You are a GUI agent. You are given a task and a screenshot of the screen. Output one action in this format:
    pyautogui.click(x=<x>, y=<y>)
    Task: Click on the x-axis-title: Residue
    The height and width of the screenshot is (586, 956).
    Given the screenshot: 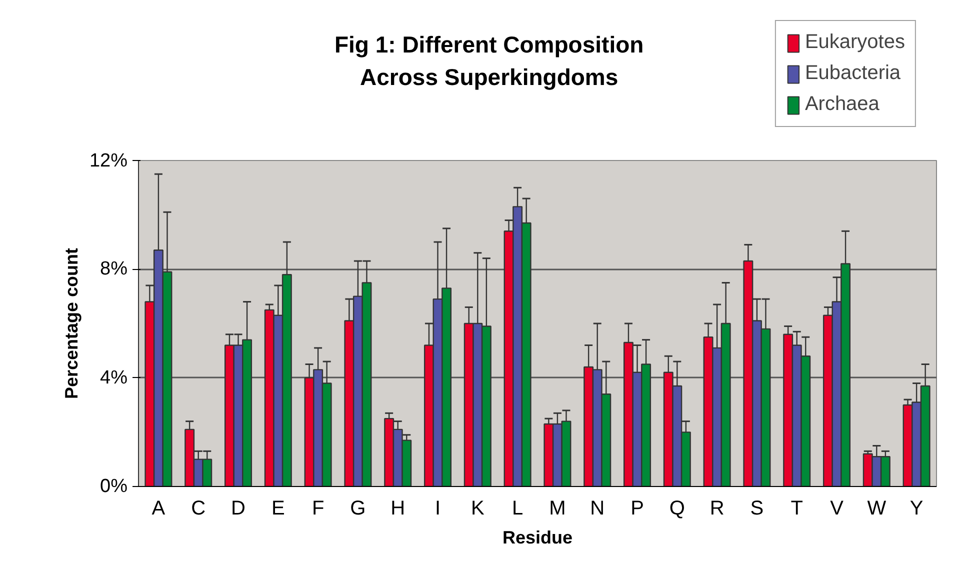 What is the action you would take?
    pyautogui.click(x=537, y=538)
    